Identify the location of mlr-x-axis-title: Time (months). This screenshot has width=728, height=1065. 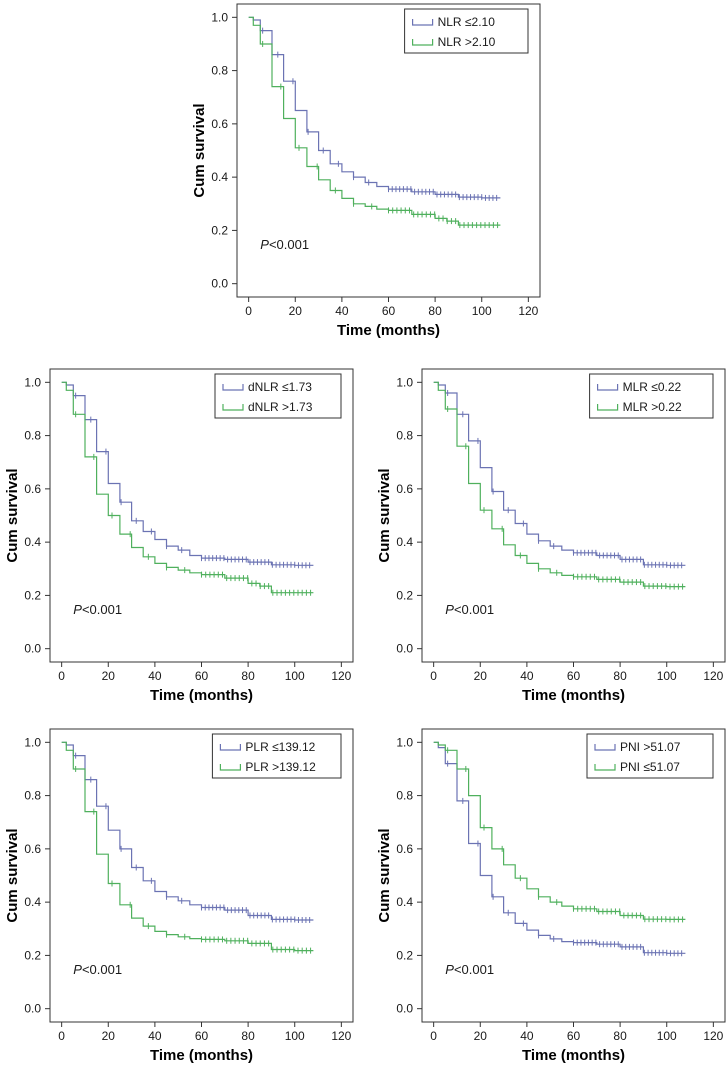
(573, 695).